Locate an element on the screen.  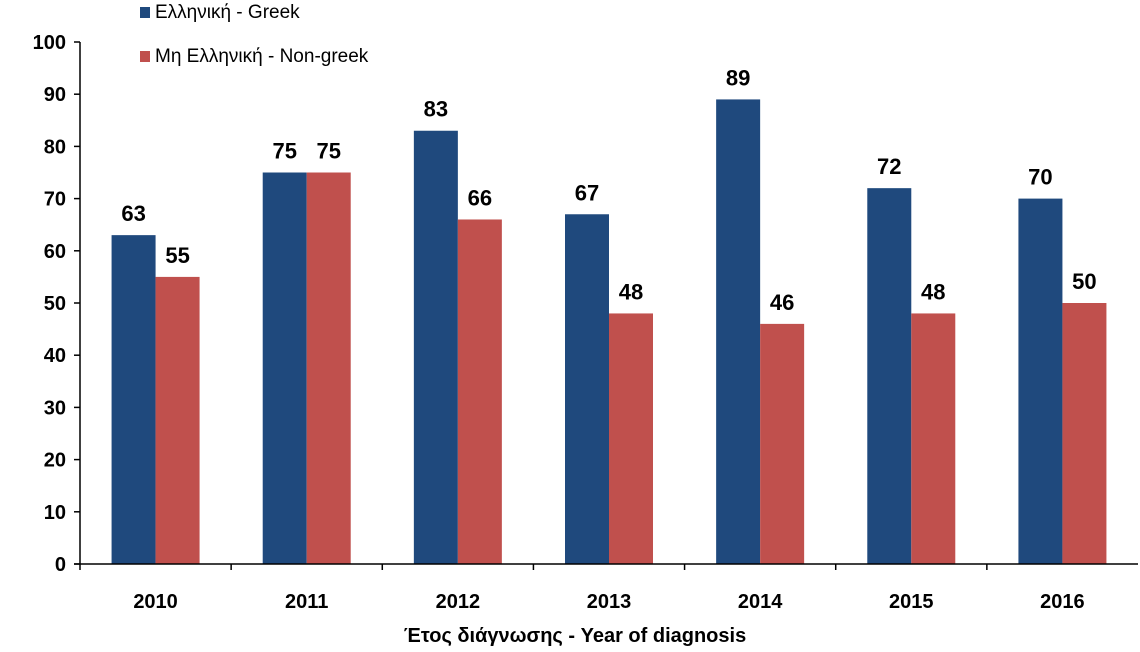
y-tick-label-60: 60 is located at coordinates (55, 252).